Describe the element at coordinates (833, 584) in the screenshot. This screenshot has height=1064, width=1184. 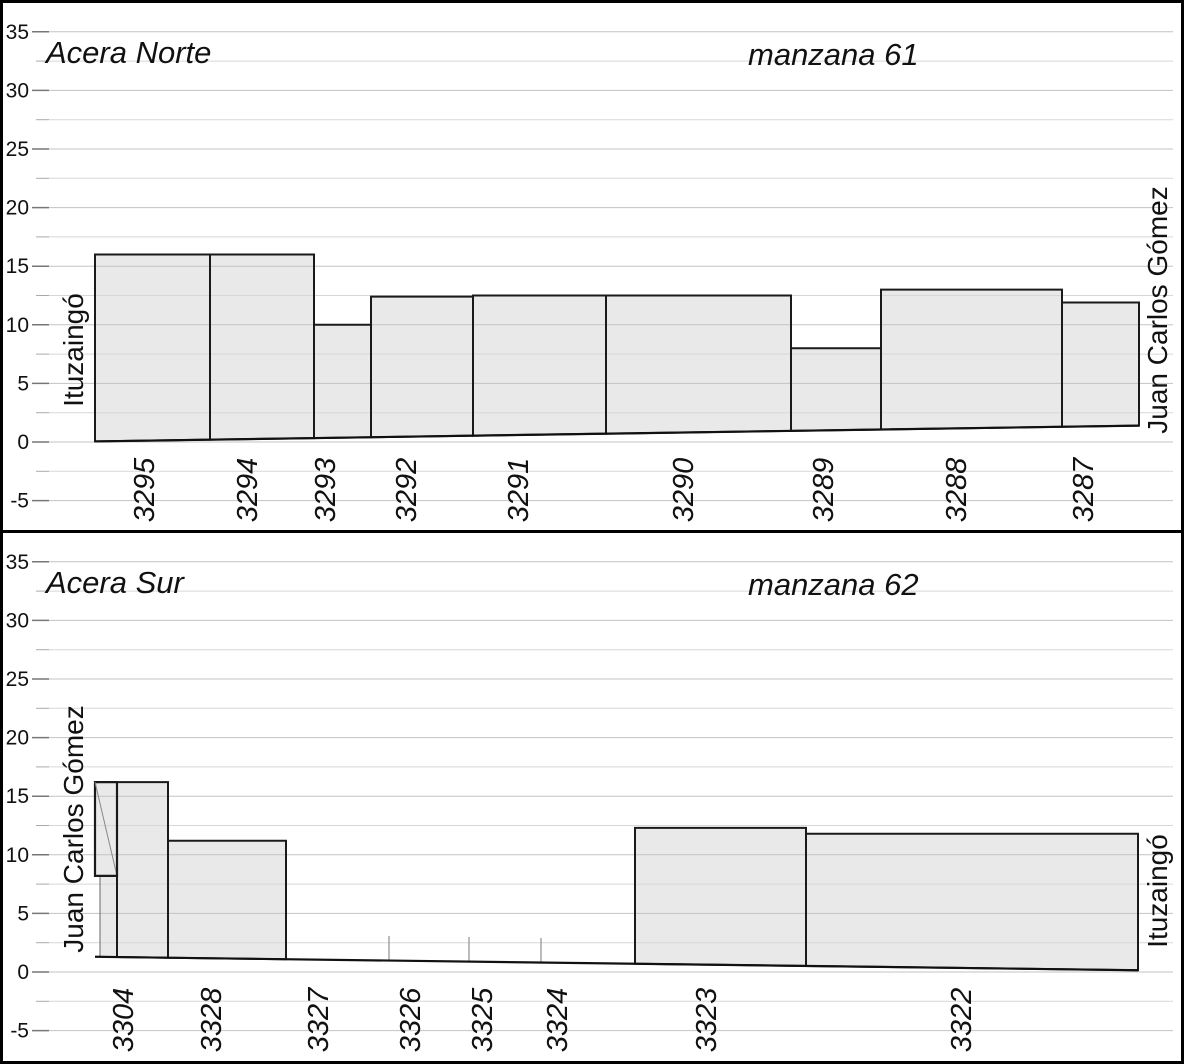
I see `block-label: manzana 62` at that location.